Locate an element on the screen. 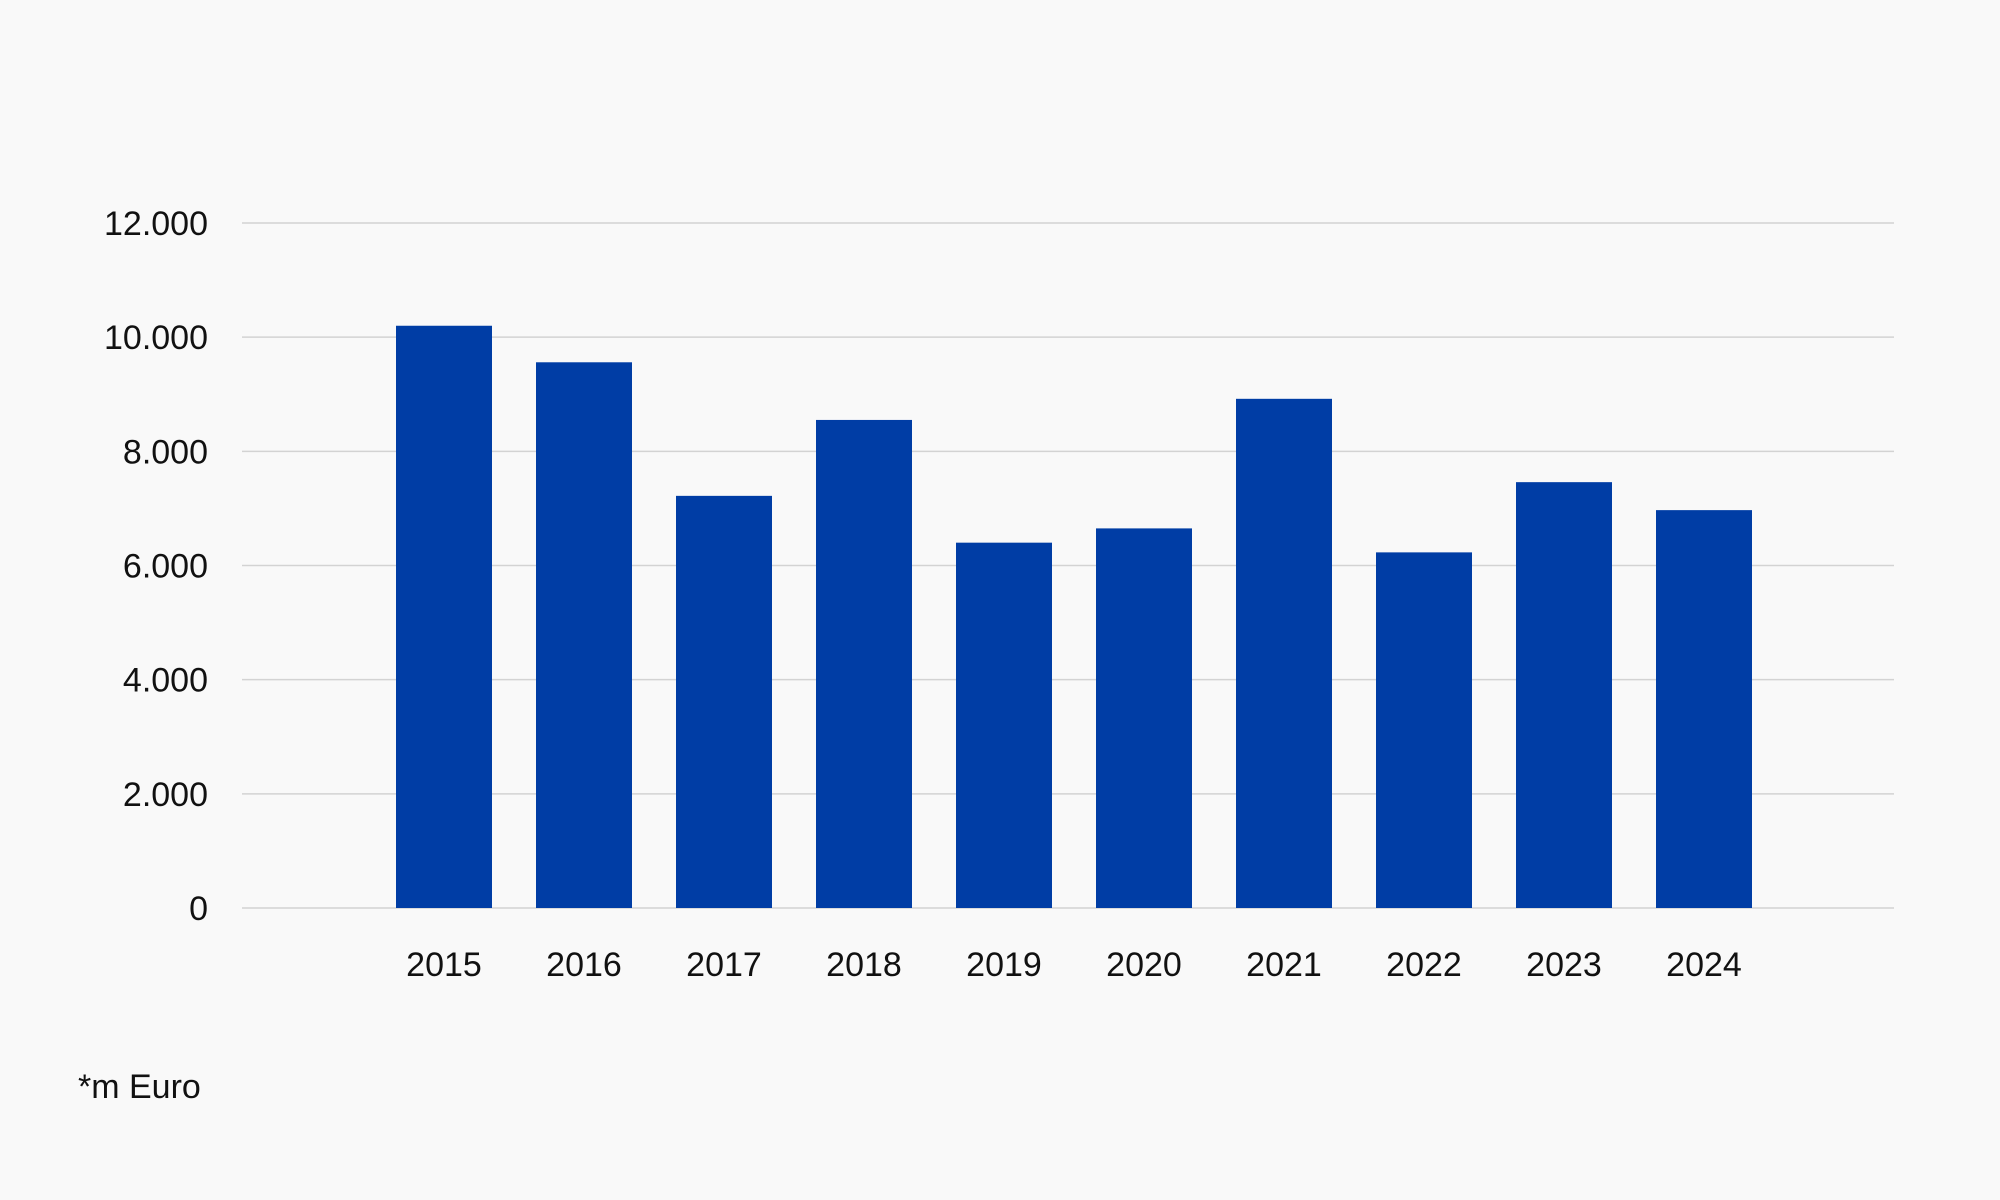 This screenshot has width=2000, height=1200. x-tick-label-2015: 2015 is located at coordinates (444, 965).